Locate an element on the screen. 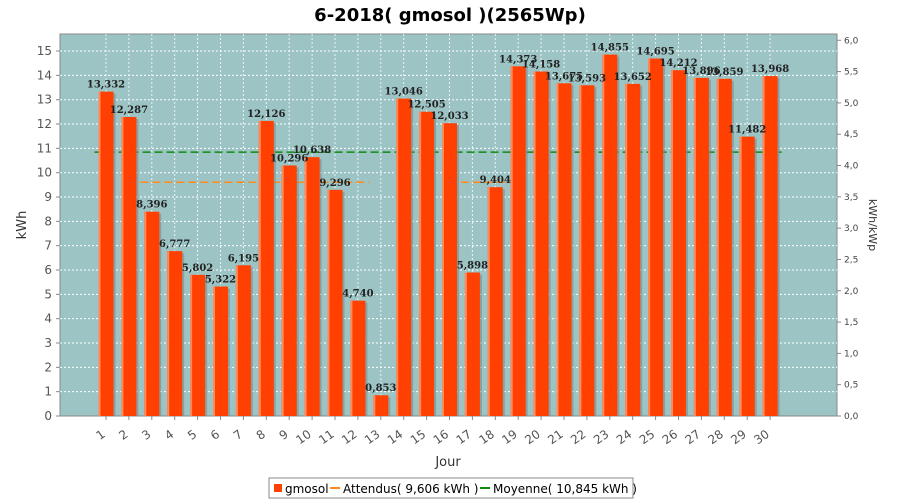 The width and height of the screenshot is (900, 500). data-label: 0,853 is located at coordinates (380, 388).